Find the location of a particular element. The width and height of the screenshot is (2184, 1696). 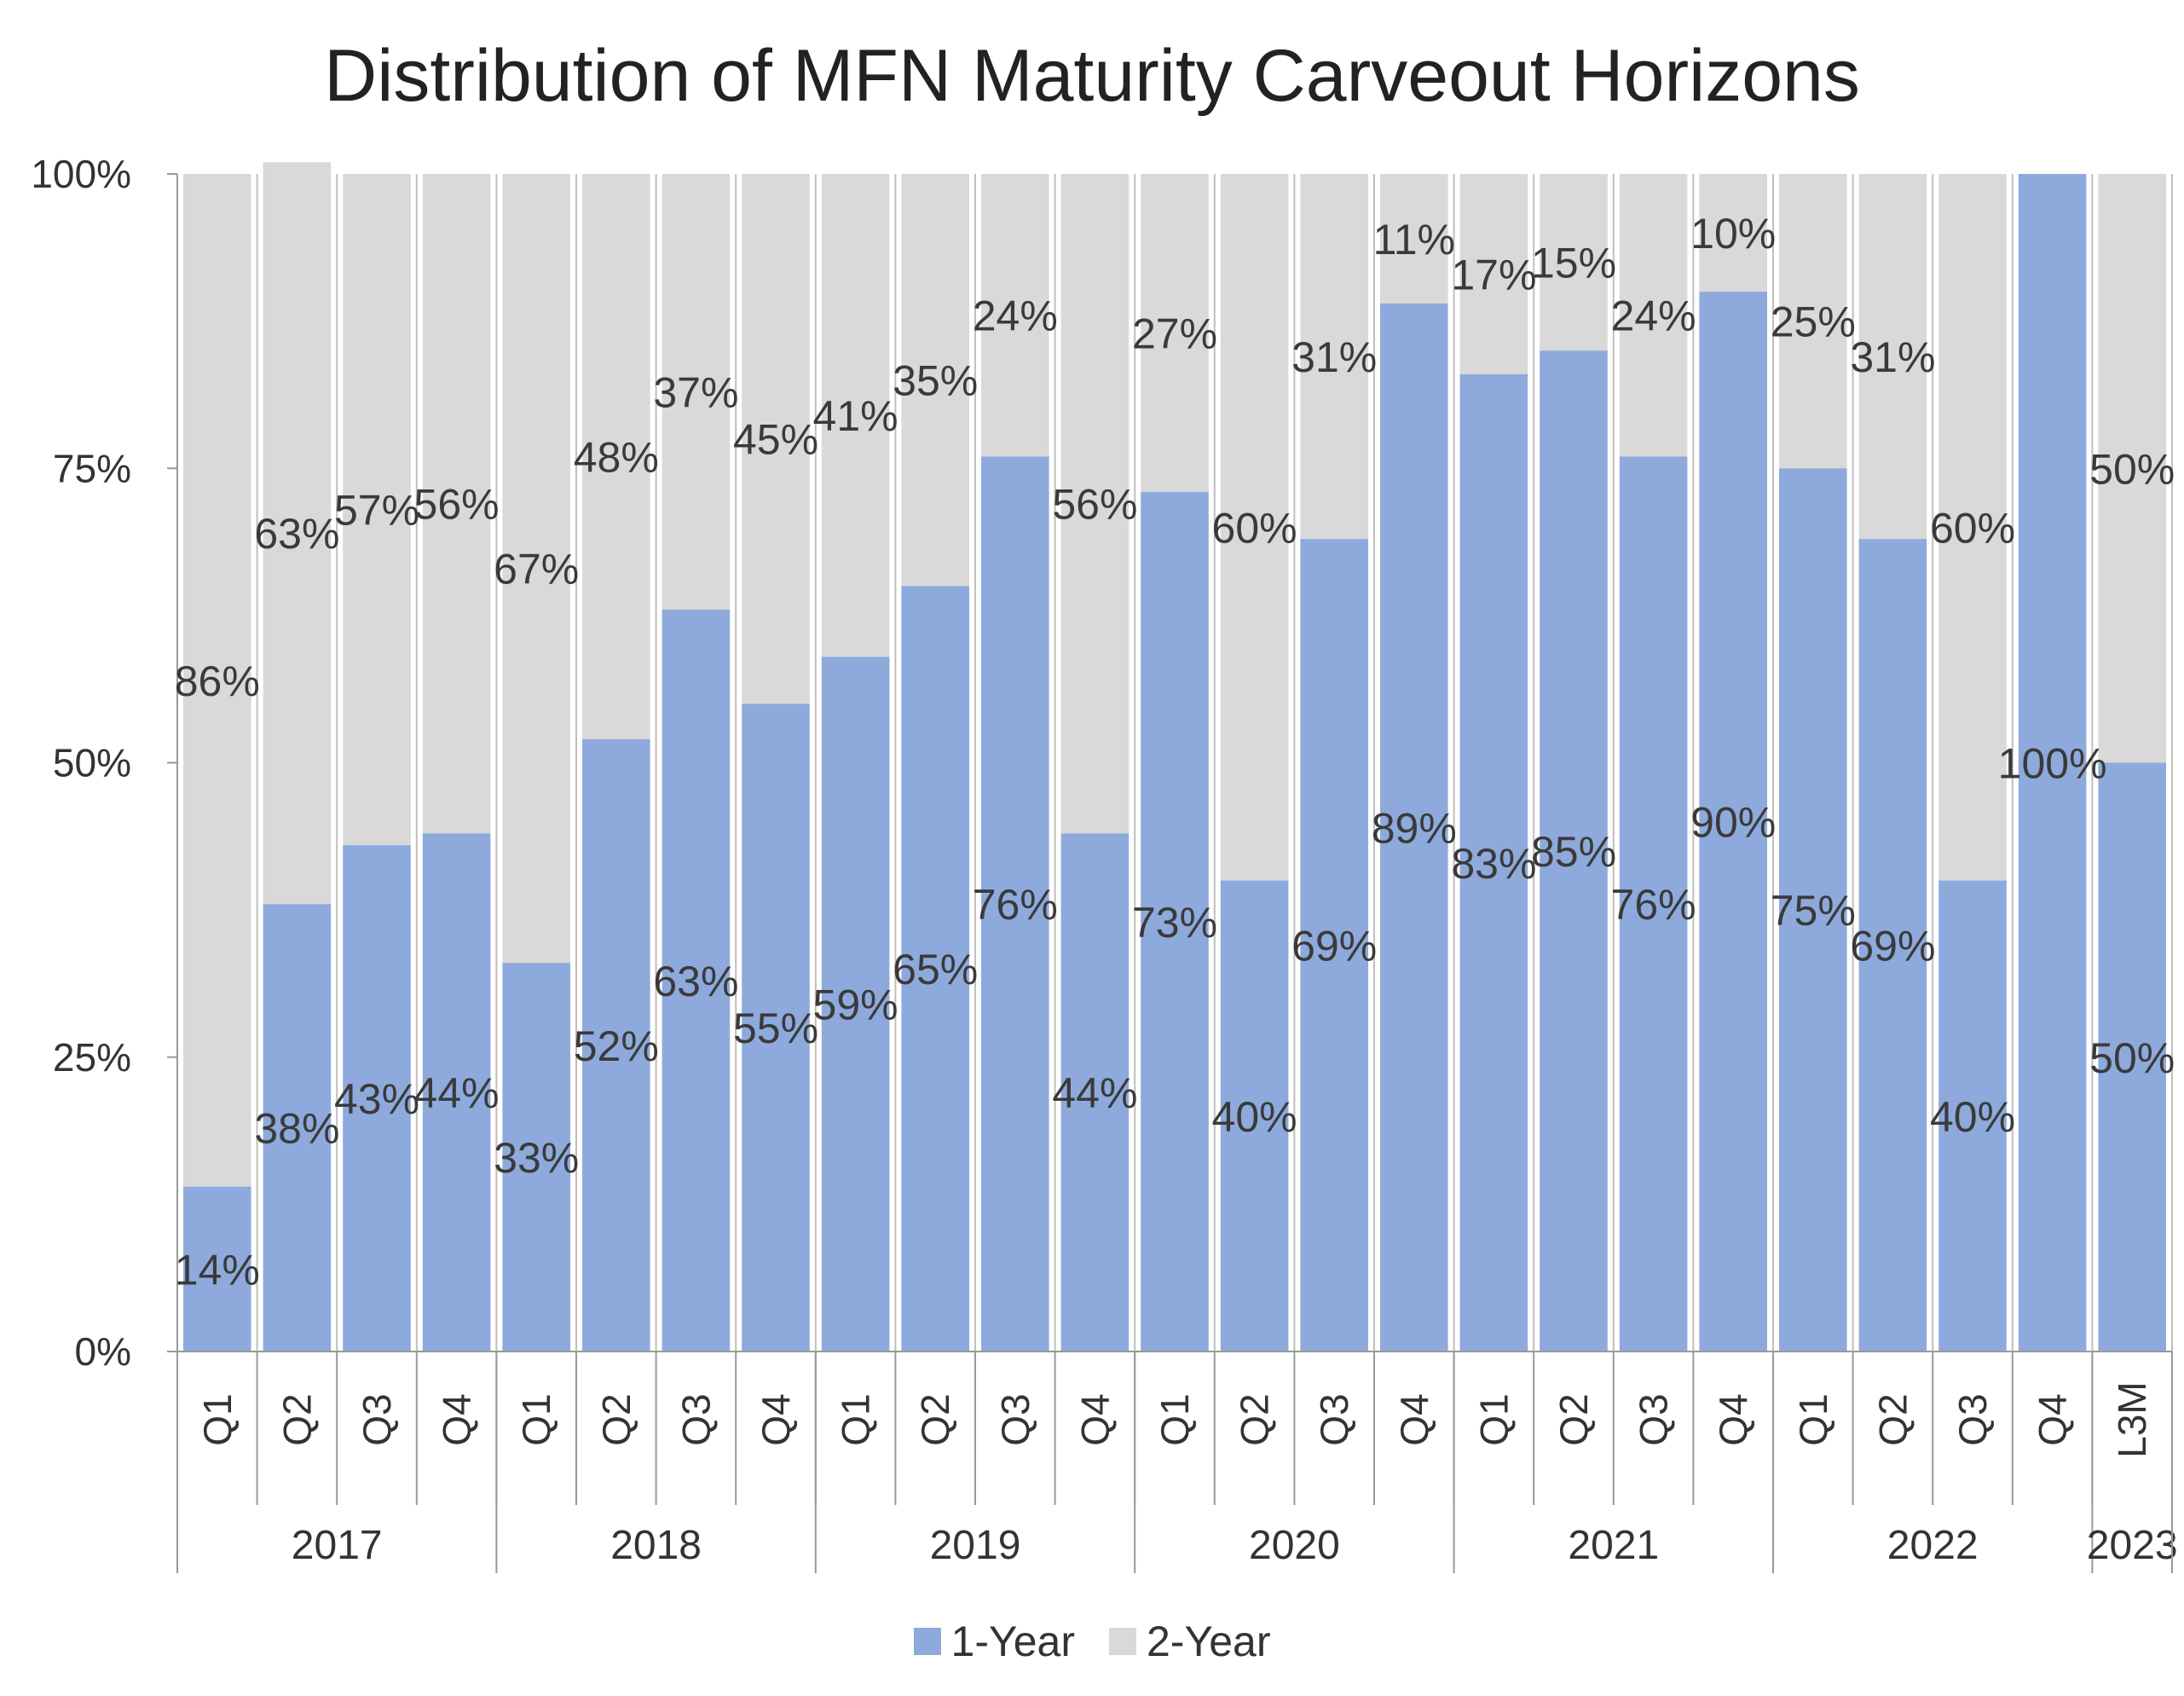

data-label-1-year: 65% is located at coordinates (935, 969).